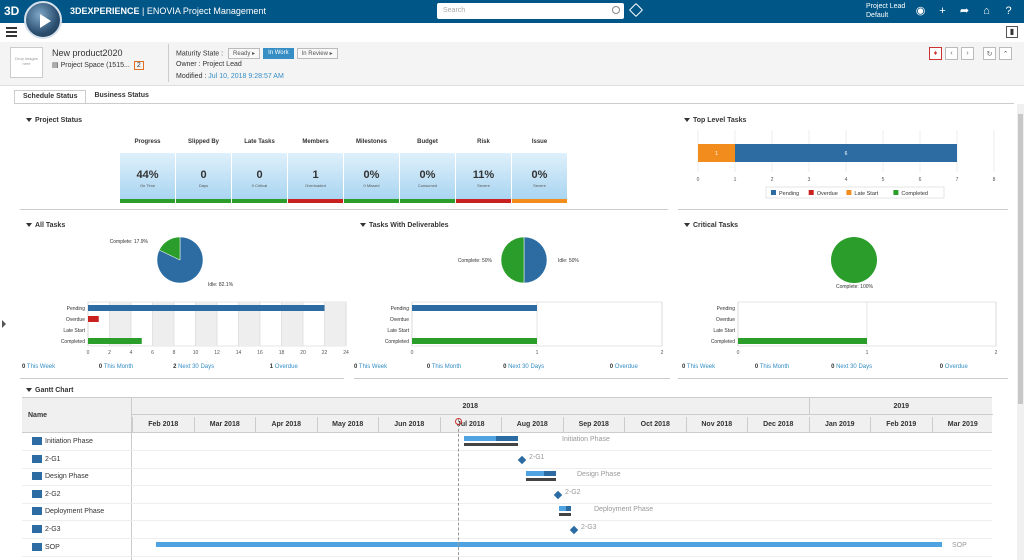 Image resolution: width=1024 pixels, height=560 pixels. What do you see at coordinates (427, 142) in the screenshot?
I see `kpi-label: Budget` at bounding box center [427, 142].